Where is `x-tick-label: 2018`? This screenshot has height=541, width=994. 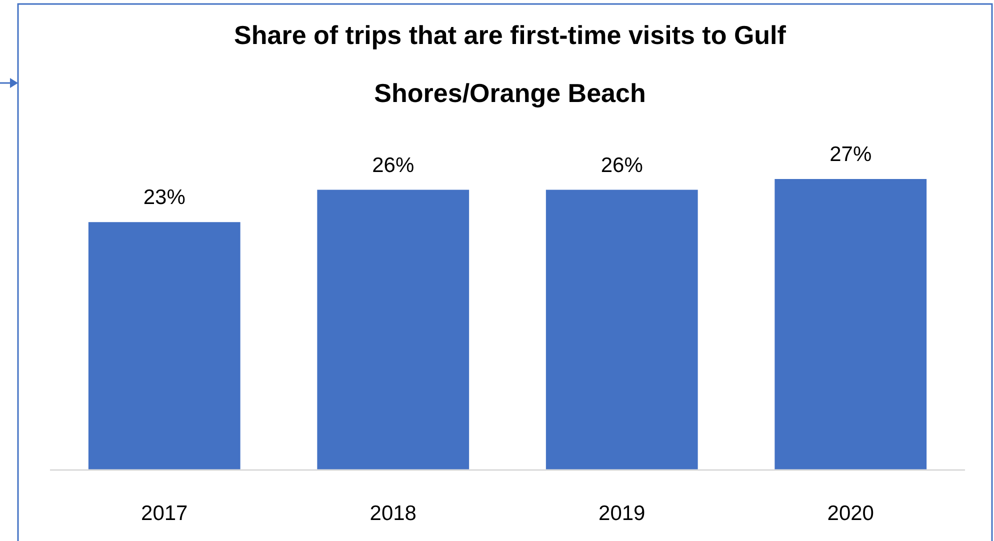
x-tick-label: 2018 is located at coordinates (393, 513).